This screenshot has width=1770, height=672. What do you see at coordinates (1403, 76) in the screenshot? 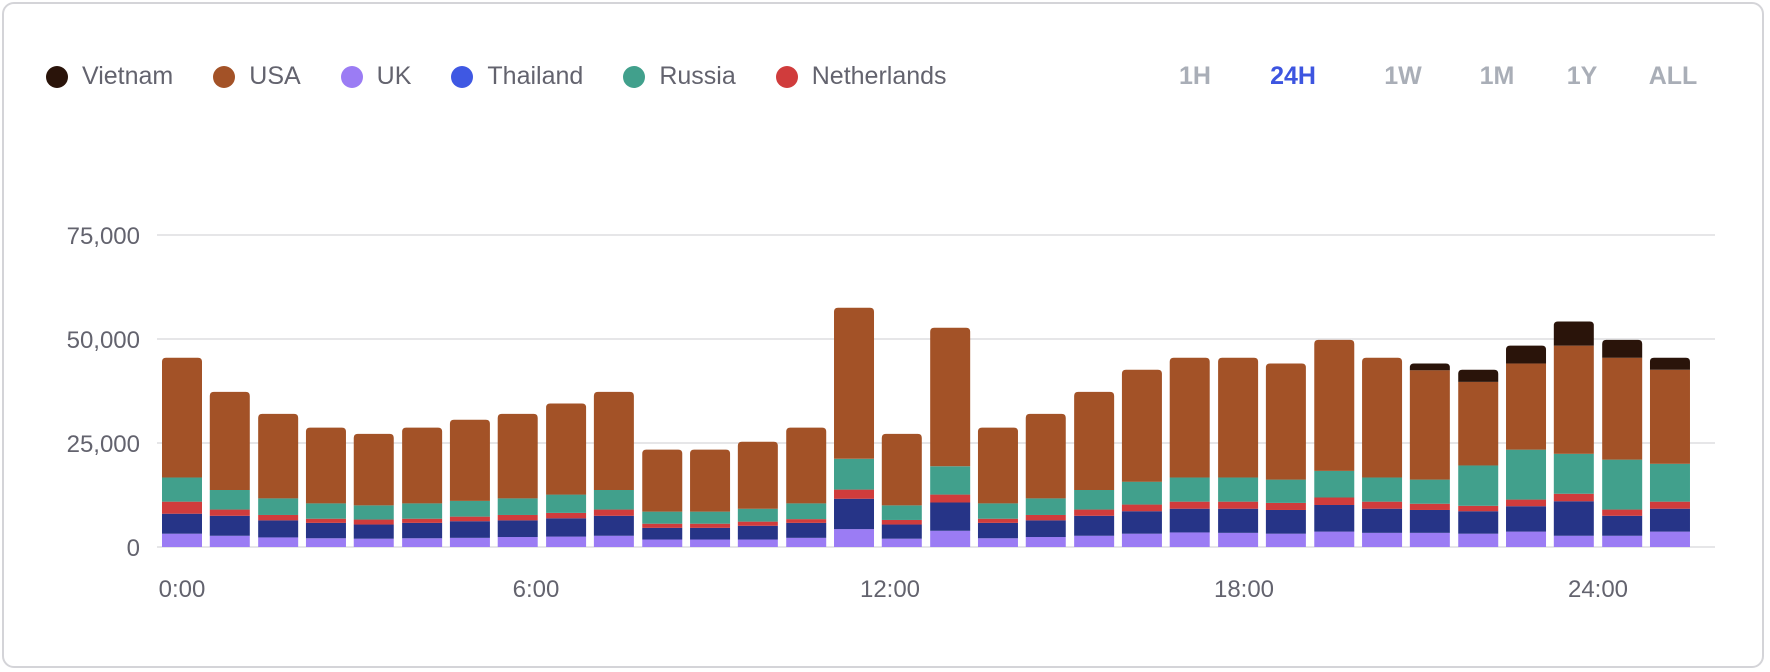
I see `range-button-1w: 1W` at bounding box center [1403, 76].